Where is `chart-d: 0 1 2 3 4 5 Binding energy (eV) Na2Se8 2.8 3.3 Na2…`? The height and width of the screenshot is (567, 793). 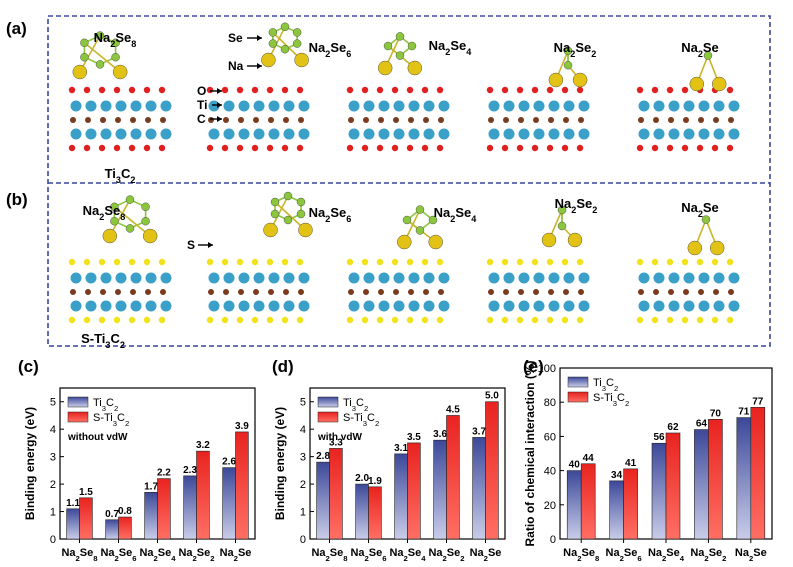 chart-d: 0 1 2 3 4 5 Binding energy (eV) Na2Se8 2.8 3.3 Na2… is located at coordinates (389, 475).